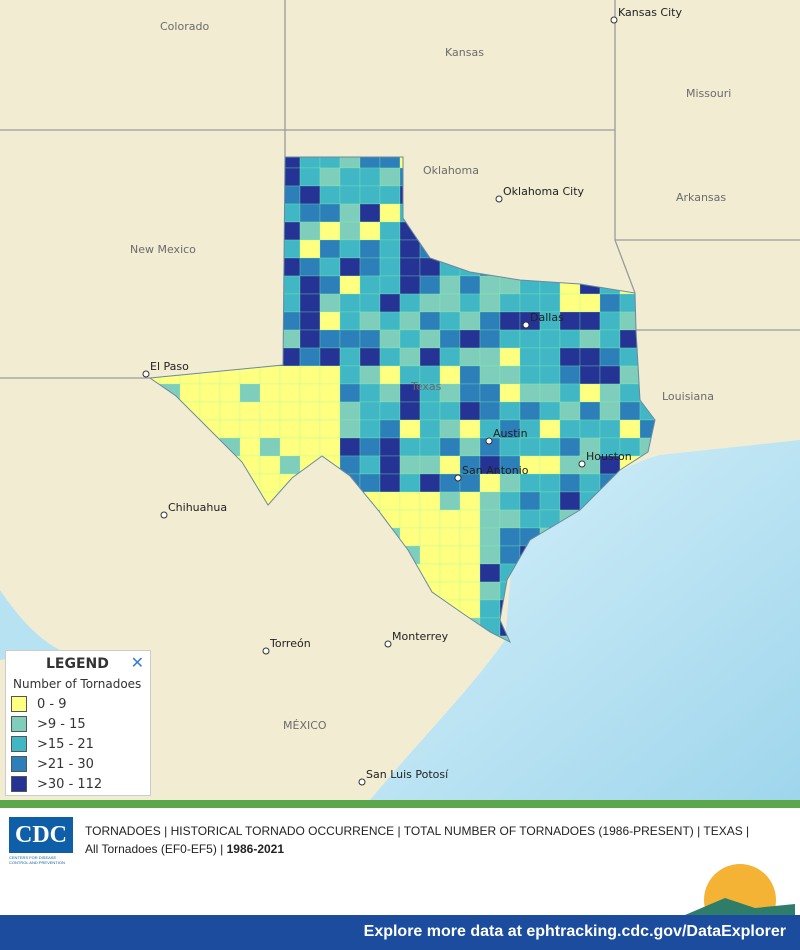 The width and height of the screenshot is (800, 950). Describe the element at coordinates (184, 26) in the screenshot. I see `region-label: Colorado` at that location.